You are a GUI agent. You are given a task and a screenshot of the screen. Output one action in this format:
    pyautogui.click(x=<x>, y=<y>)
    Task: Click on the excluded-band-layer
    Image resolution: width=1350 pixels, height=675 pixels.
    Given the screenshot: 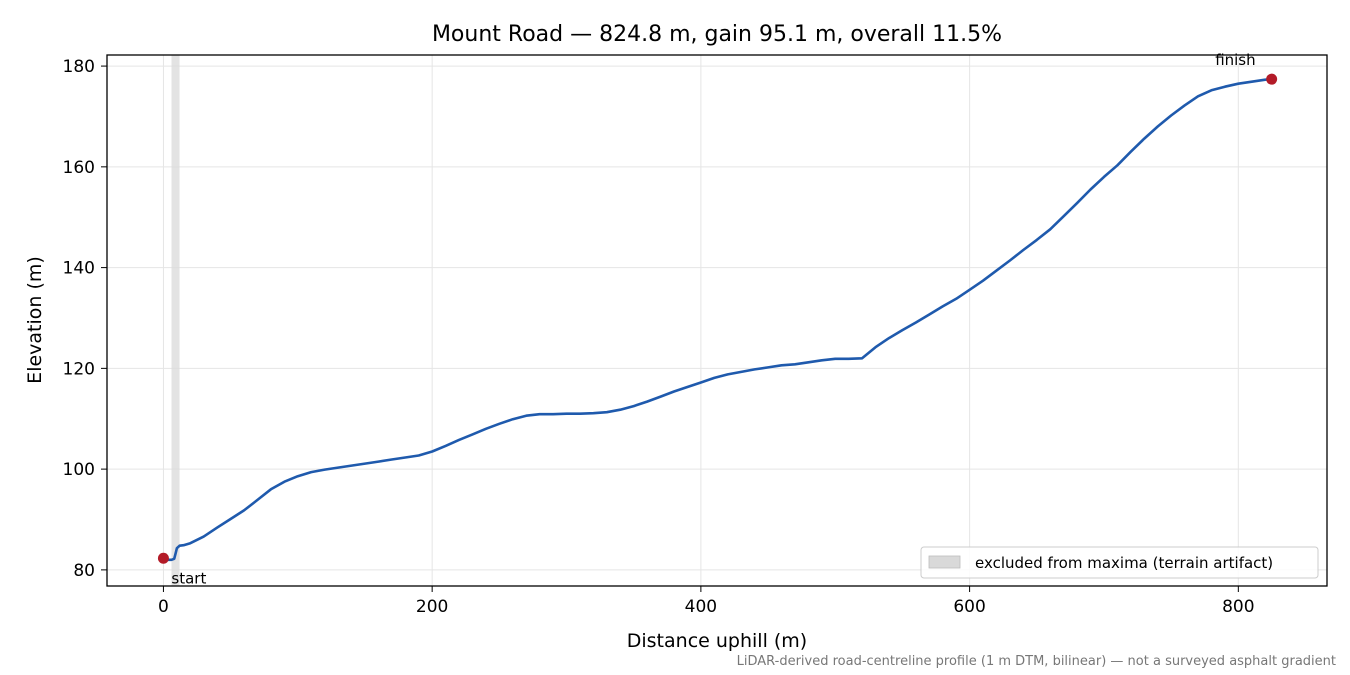 What is the action you would take?
    pyautogui.click(x=175, y=320)
    